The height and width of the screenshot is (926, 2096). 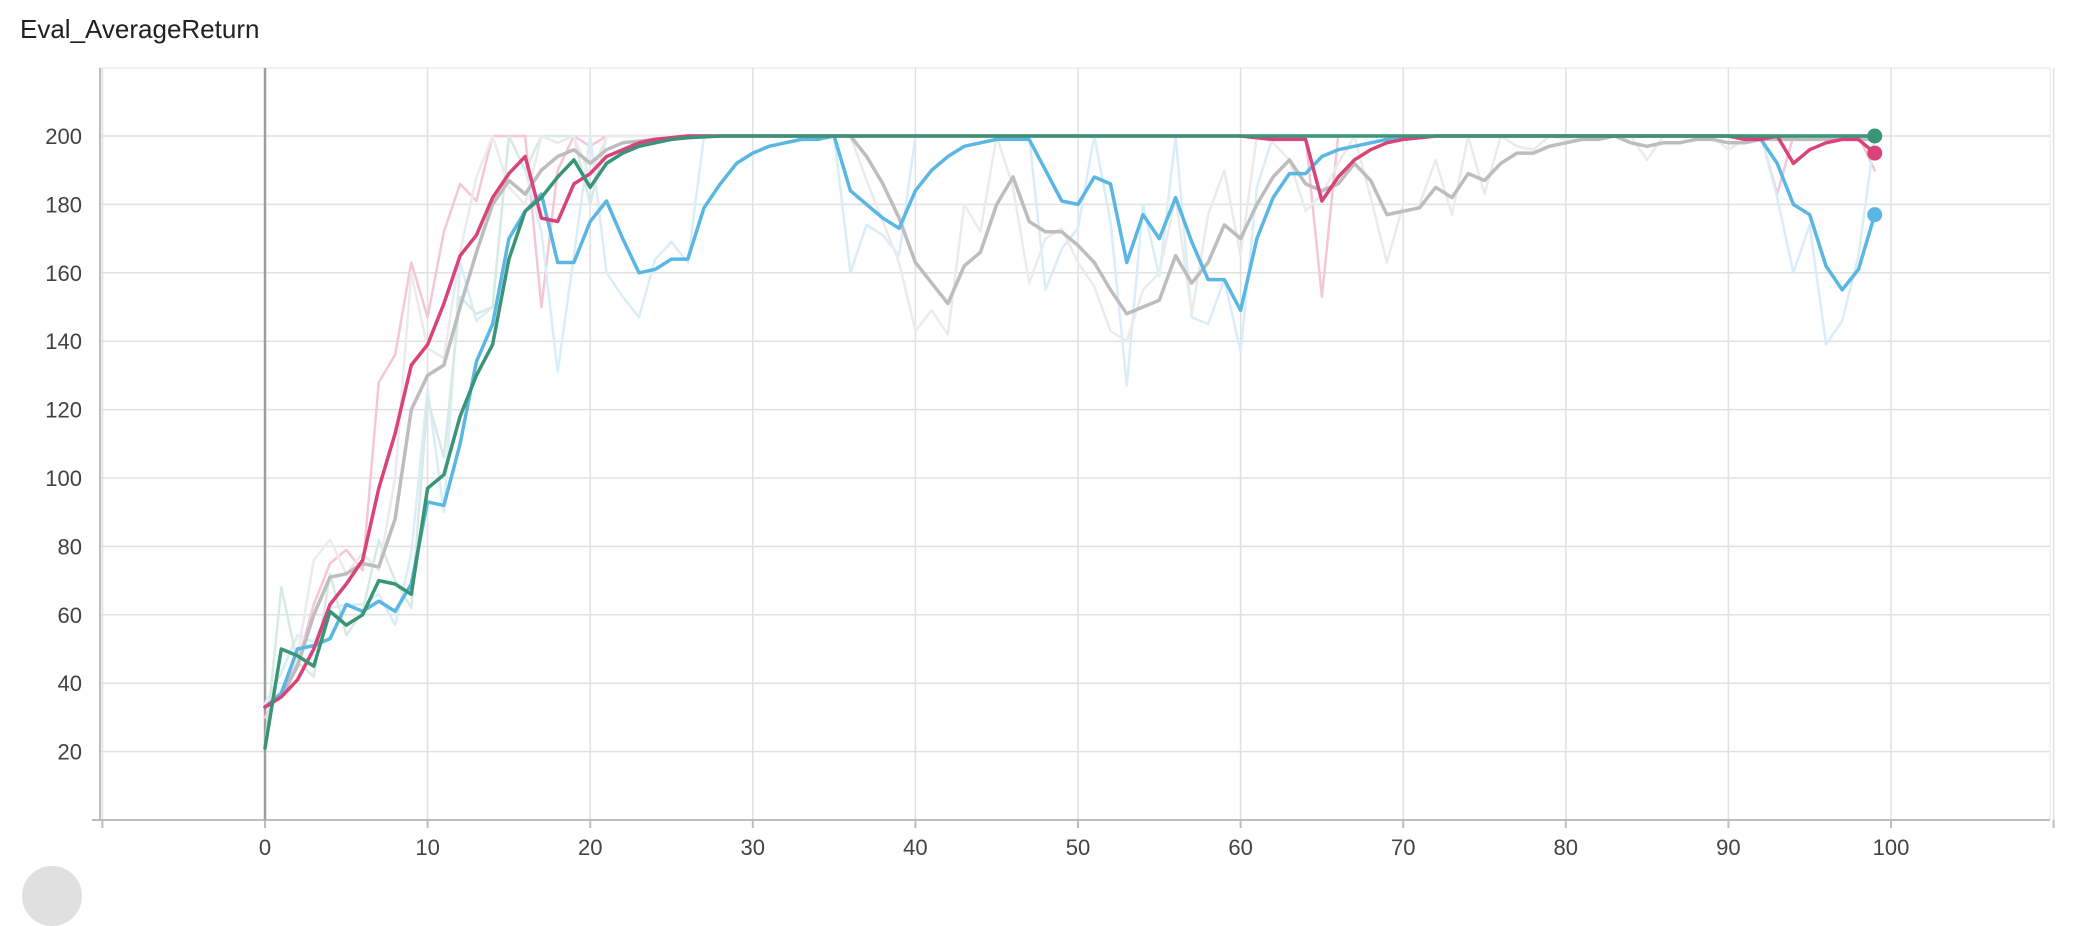 What do you see at coordinates (590, 847) in the screenshot?
I see `x-tick-label: 20` at bounding box center [590, 847].